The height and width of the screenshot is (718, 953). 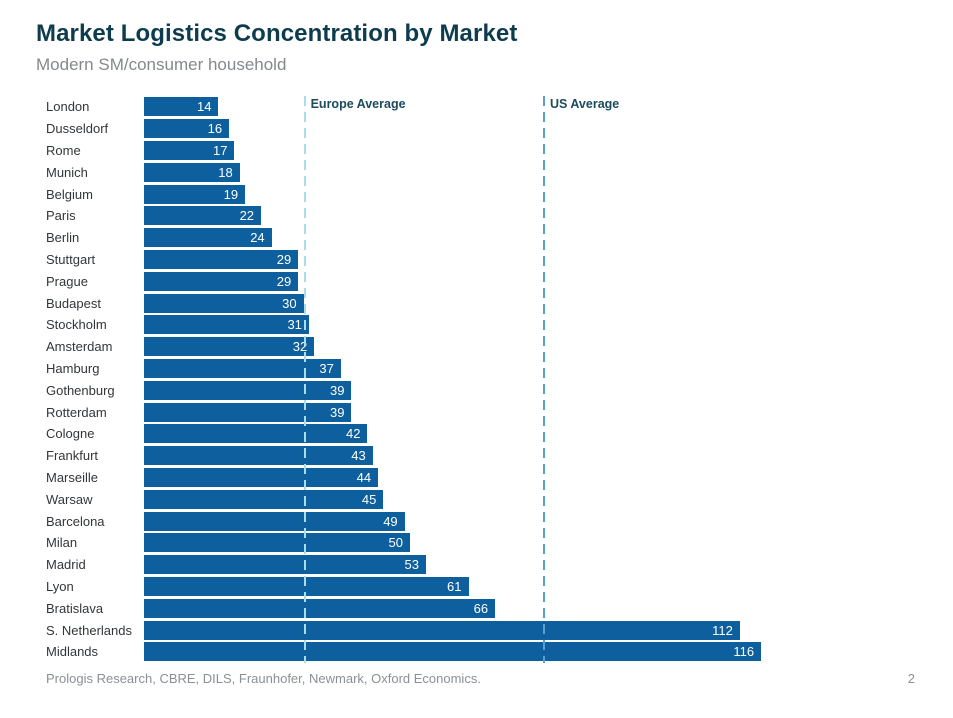 I want to click on bar-row: Paris 22, so click(x=486, y=216).